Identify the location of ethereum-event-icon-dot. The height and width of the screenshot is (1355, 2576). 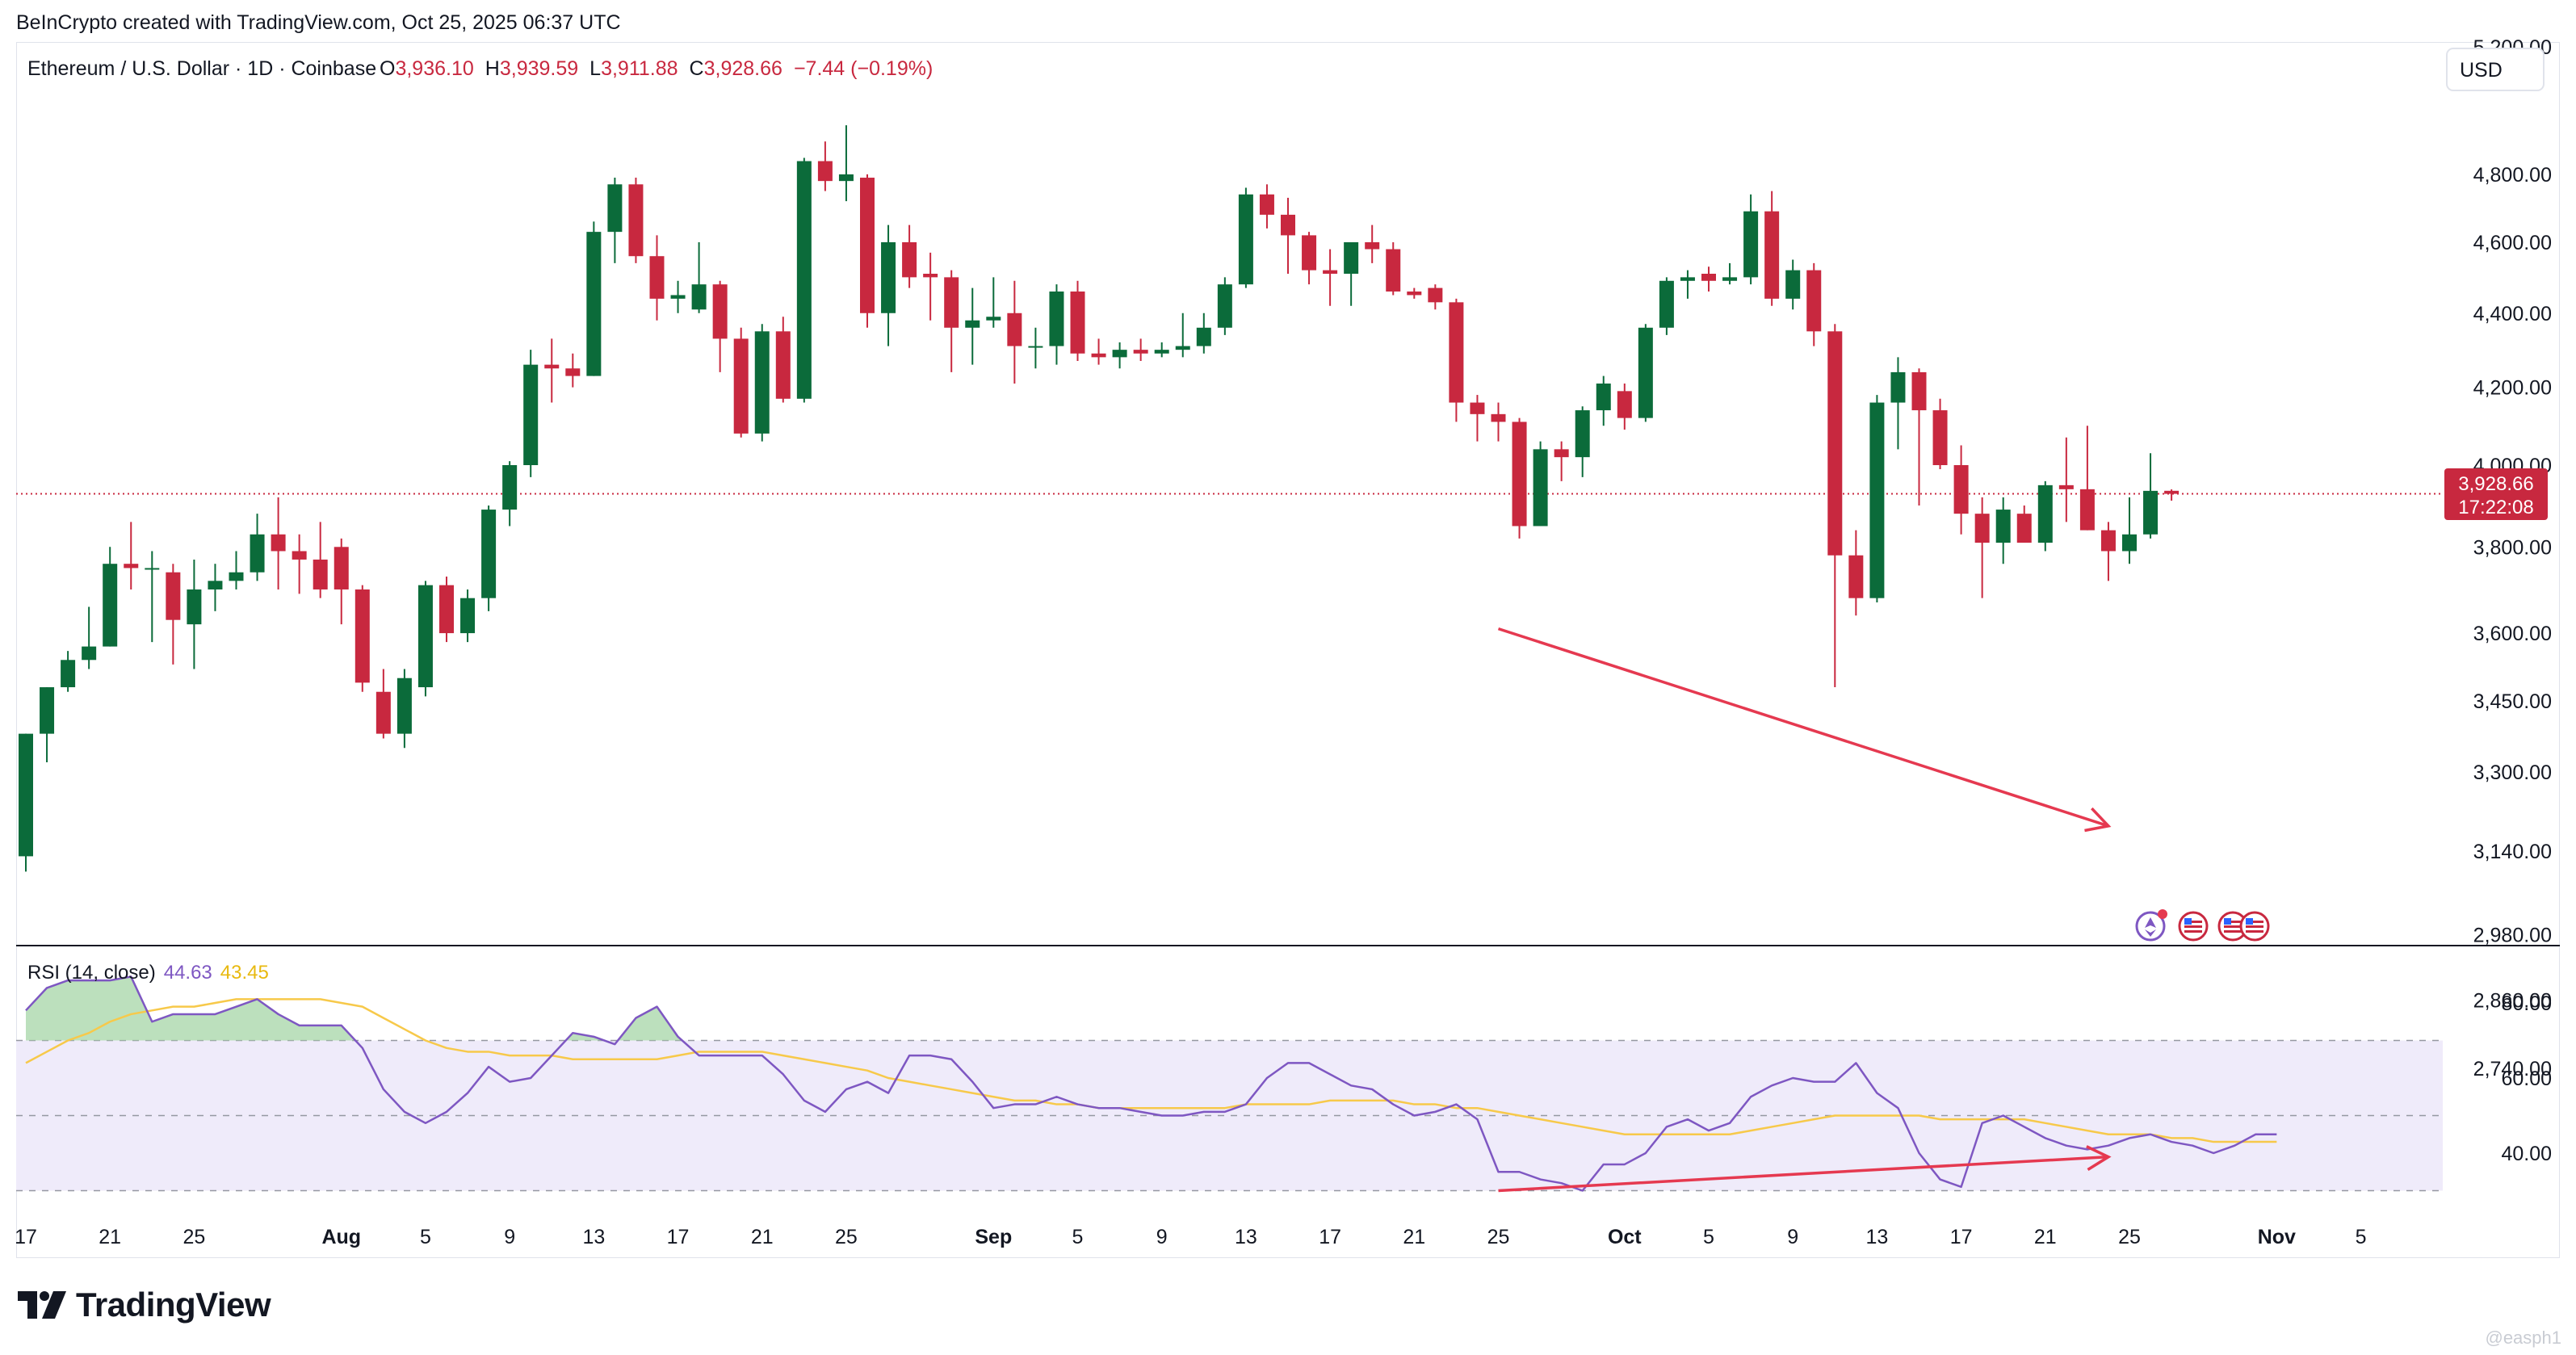
(2162, 914).